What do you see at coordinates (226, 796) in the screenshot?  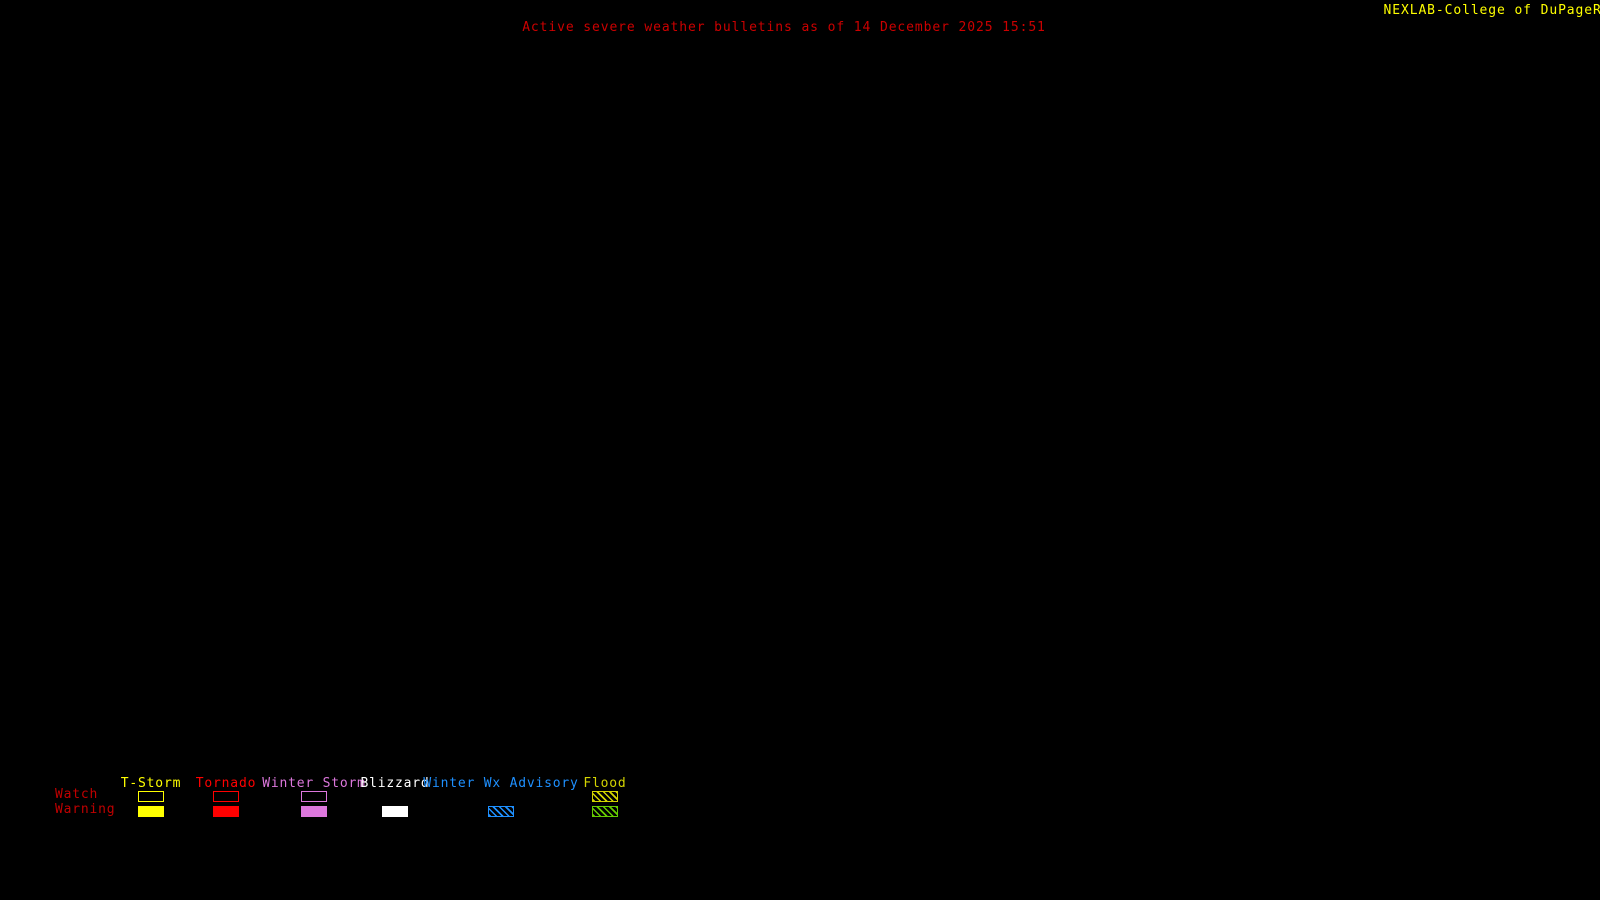 I see `legend-swatch-tornado-watch` at bounding box center [226, 796].